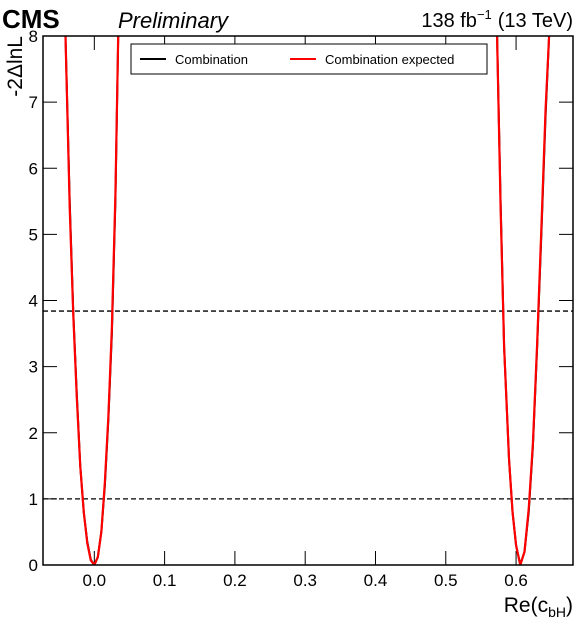 The image size is (580, 625). Describe the element at coordinates (484, 14) in the screenshot. I see `lumi-sup: −1` at that location.